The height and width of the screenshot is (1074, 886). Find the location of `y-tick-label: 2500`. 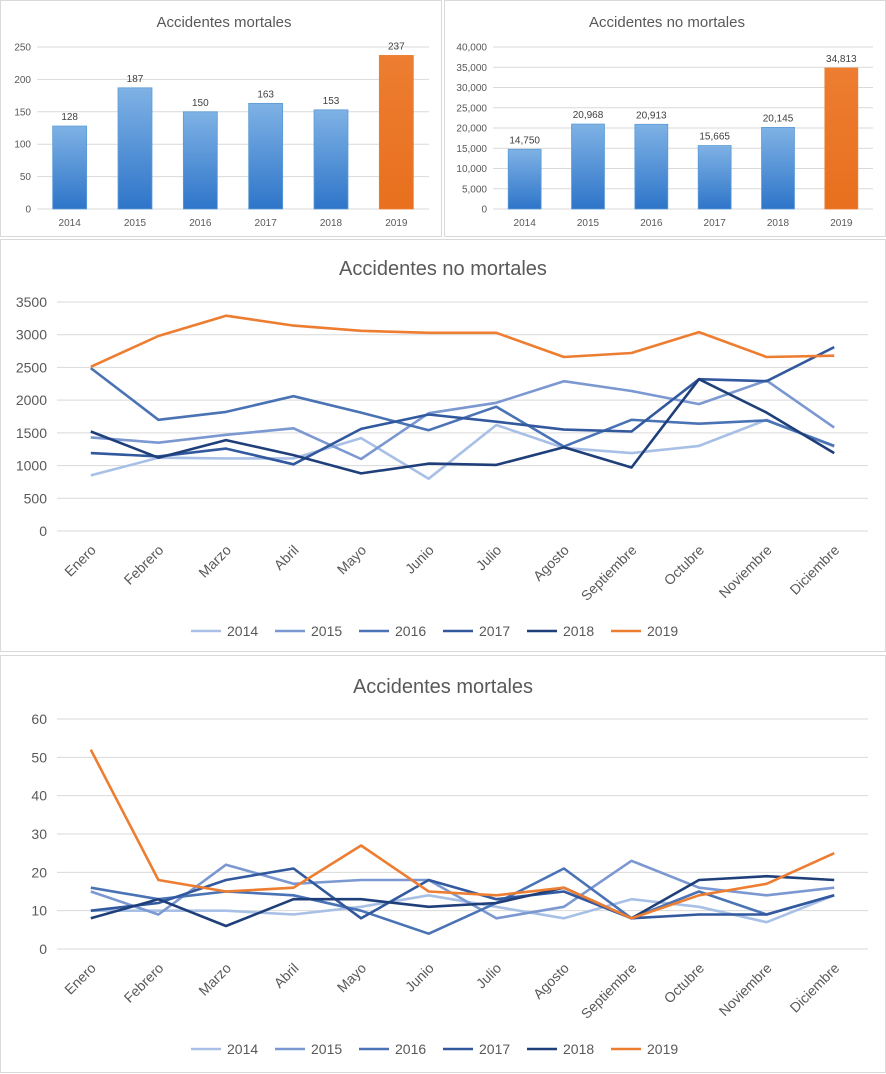

y-tick-label: 2500 is located at coordinates (31, 367).